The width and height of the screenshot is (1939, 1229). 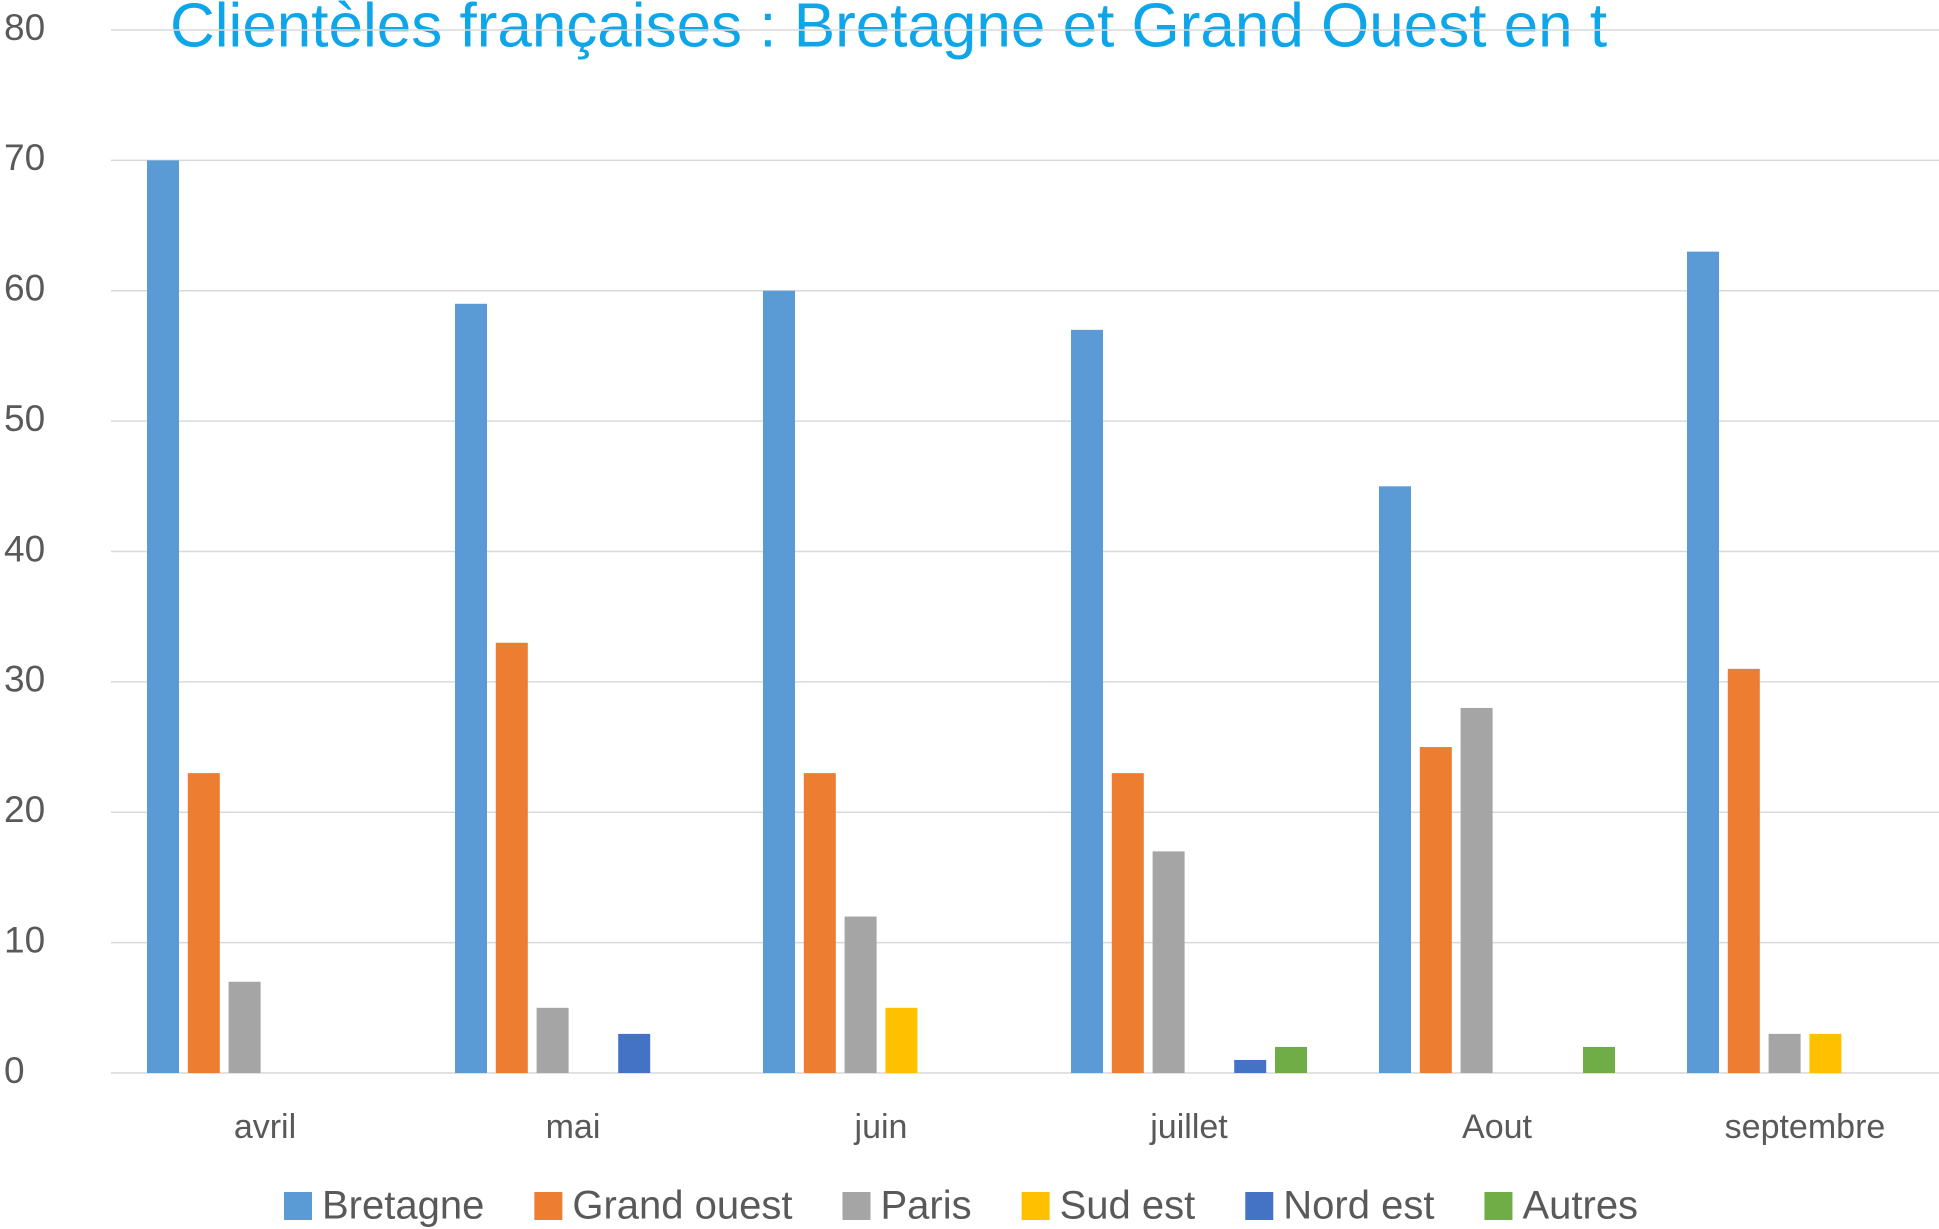 I want to click on y-tick-label: 10, so click(x=24, y=939).